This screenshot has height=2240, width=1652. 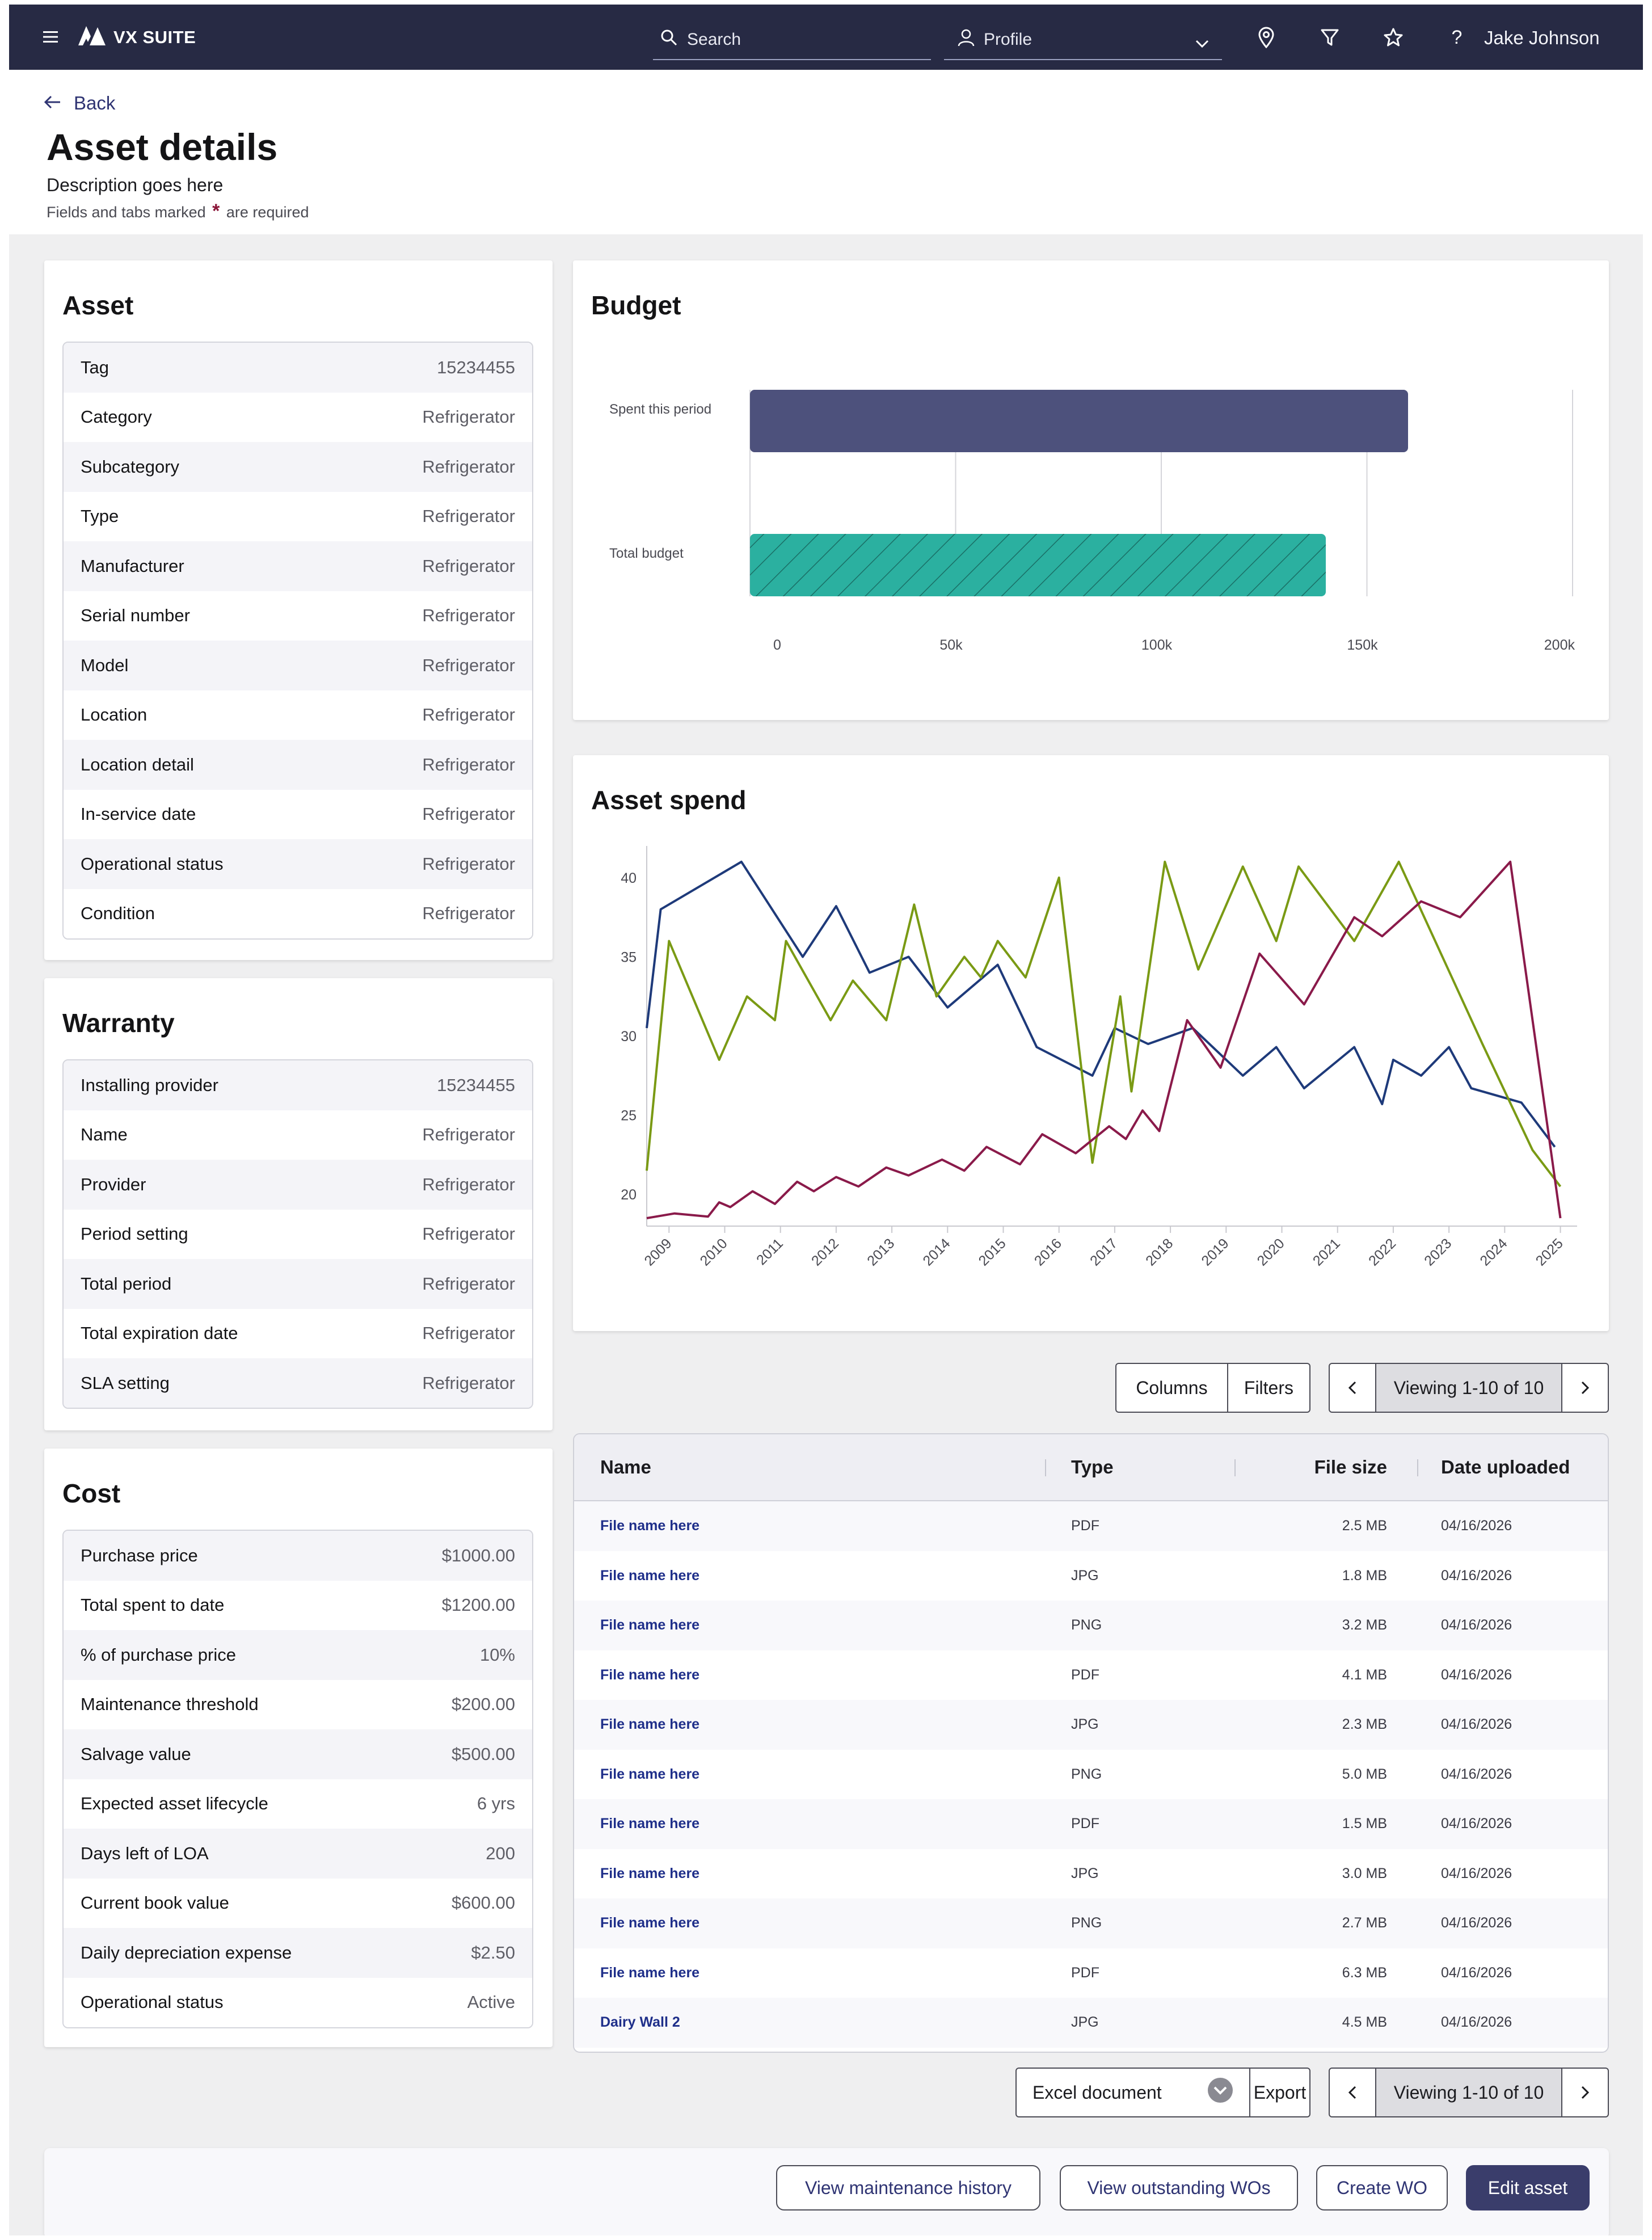 I want to click on search-input: Search, so click(x=792, y=40).